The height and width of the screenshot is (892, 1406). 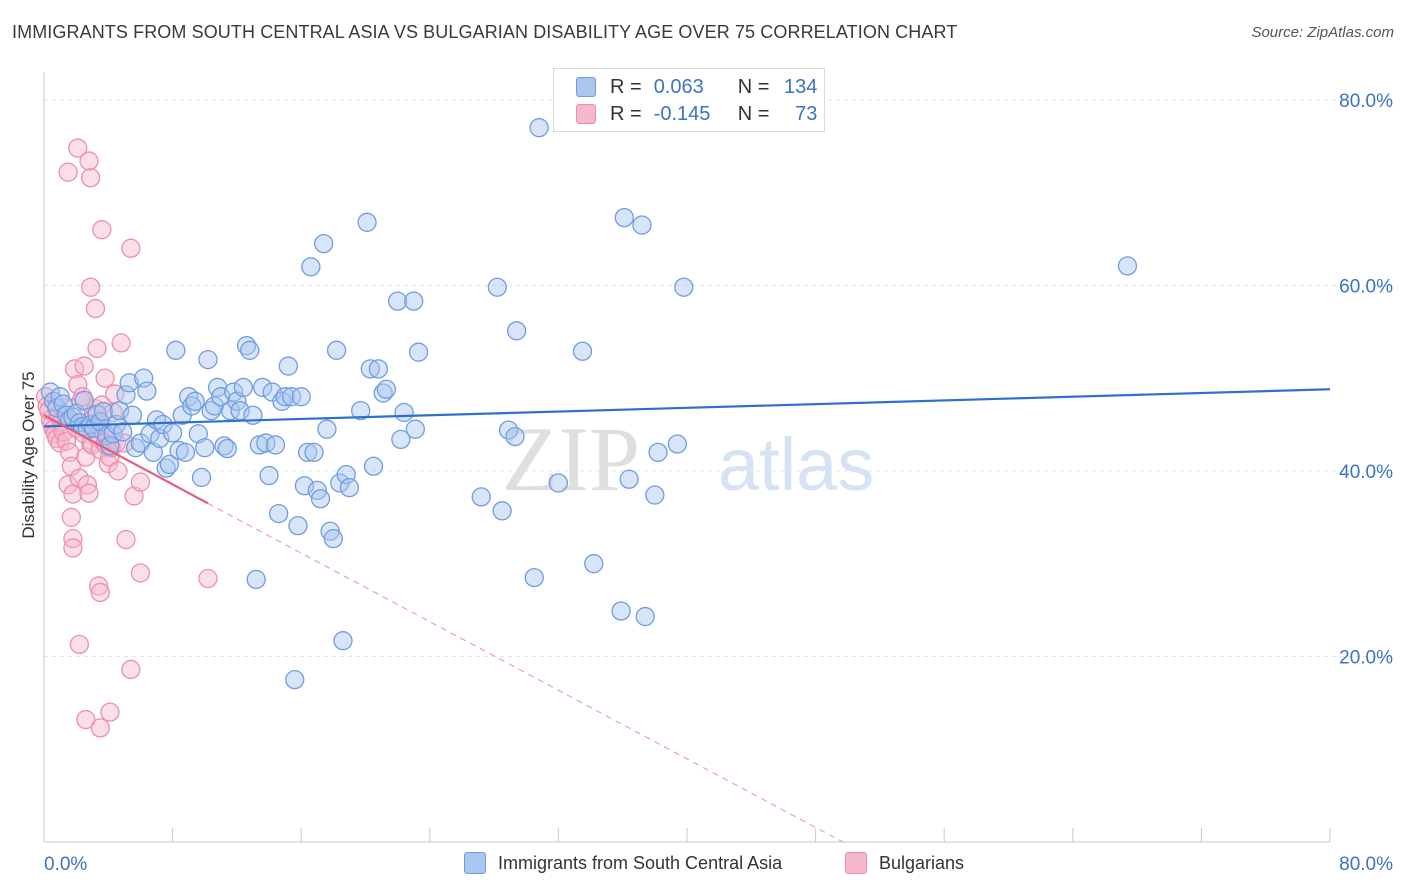 What do you see at coordinates (1366, 472) in the screenshot?
I see `y-tick-label: 40.0%` at bounding box center [1366, 472].